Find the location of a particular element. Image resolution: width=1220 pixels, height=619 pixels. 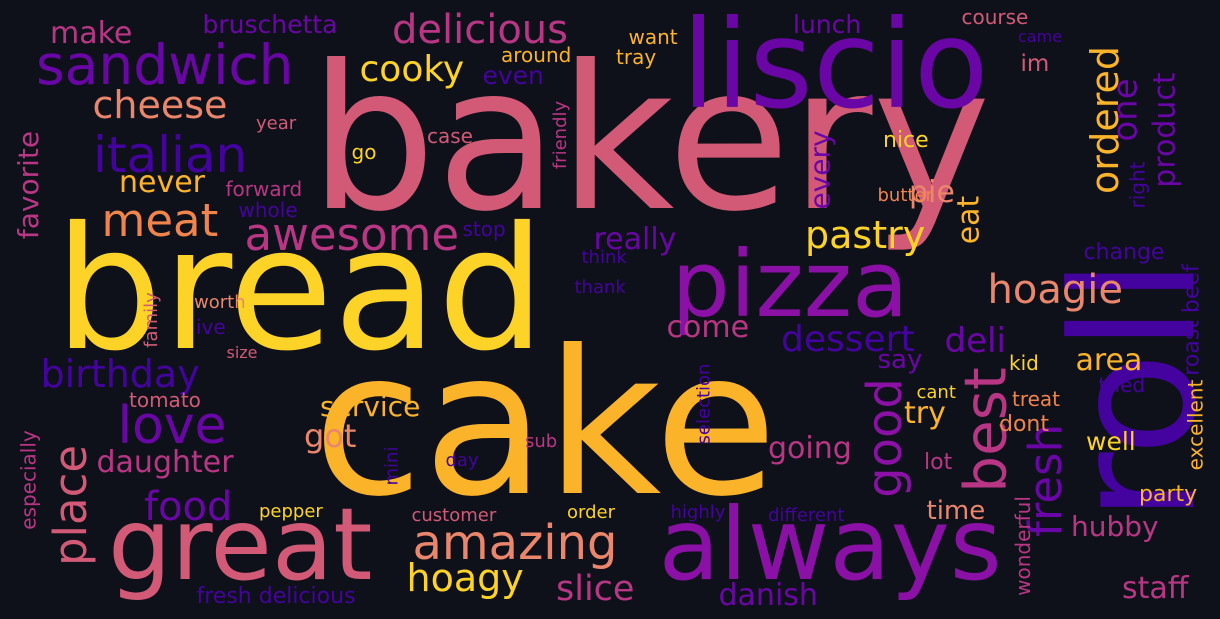

word-think: think is located at coordinates (604, 257).